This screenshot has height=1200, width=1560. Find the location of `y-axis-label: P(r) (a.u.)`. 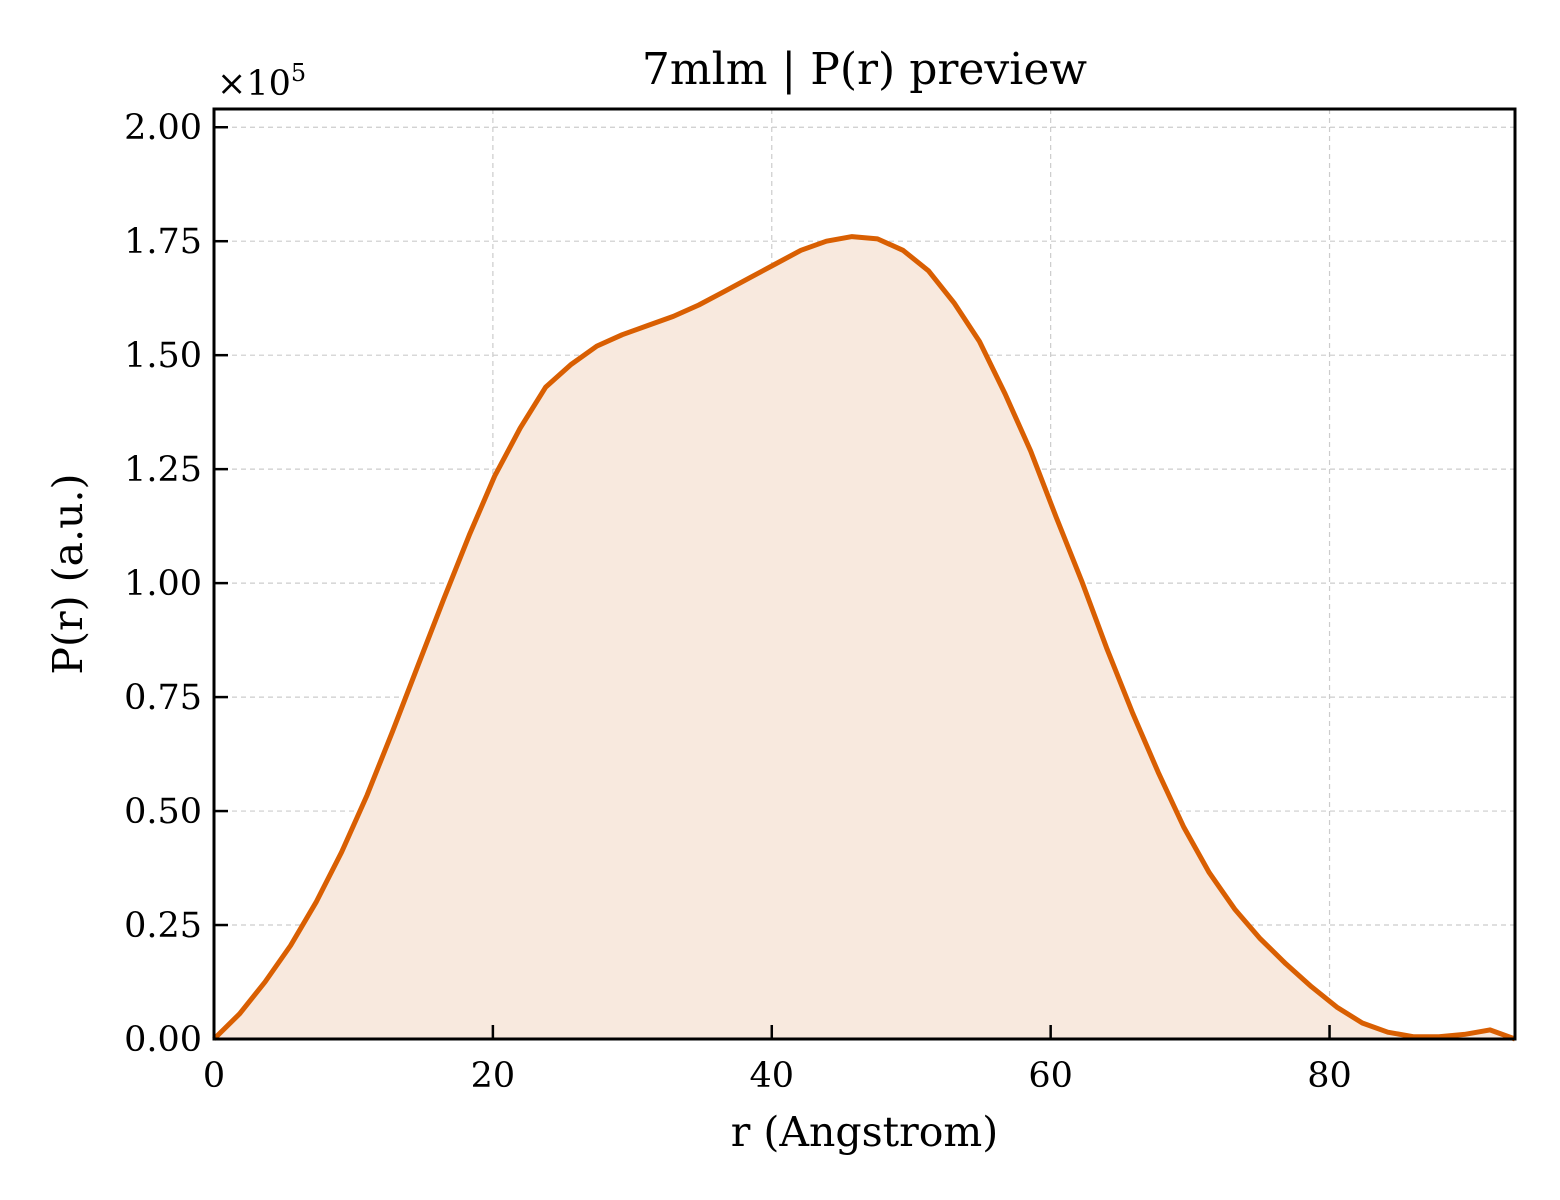

y-axis-label: P(r) (a.u.) is located at coordinates (68, 573).